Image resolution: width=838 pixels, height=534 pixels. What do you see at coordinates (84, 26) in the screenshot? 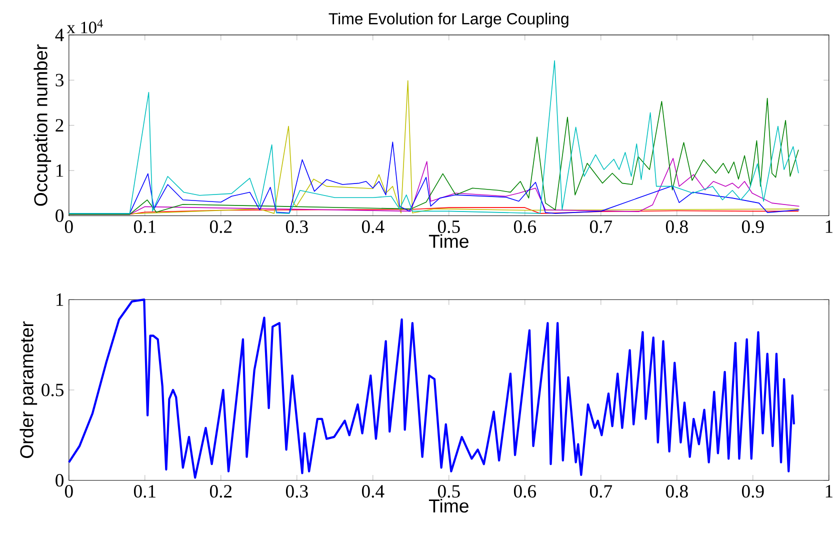
I see `text: x 10$^{4}$` at bounding box center [84, 26].